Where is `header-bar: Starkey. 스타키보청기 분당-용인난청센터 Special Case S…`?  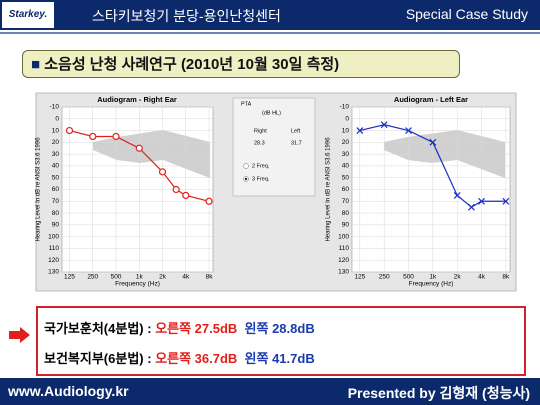
header-bar: Starkey. 스타키보청기 분당-용인난청센터 Special Case S… is located at coordinates (270, 15).